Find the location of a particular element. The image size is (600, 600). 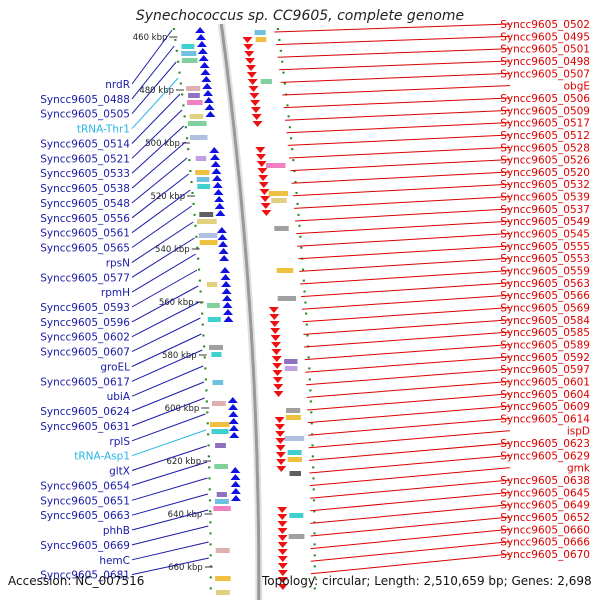

left-gene-label: Syncc9605_0681 is located at coordinates (85, 576).